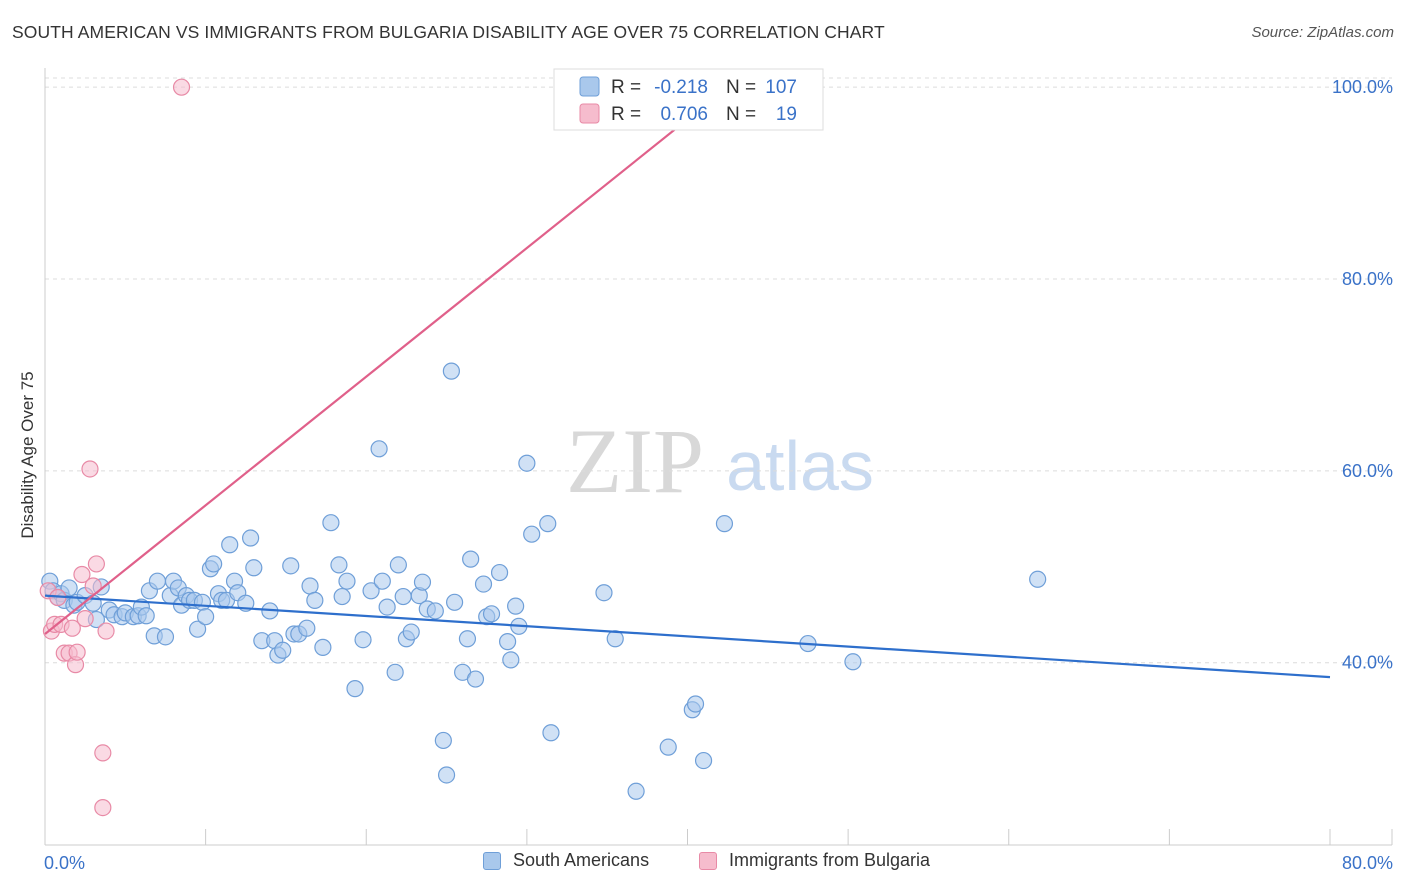 The height and width of the screenshot is (892, 1406). Describe the element at coordinates (830, 860) in the screenshot. I see `legend-label-bulgaria: Immigrants from Bulgaria` at that location.